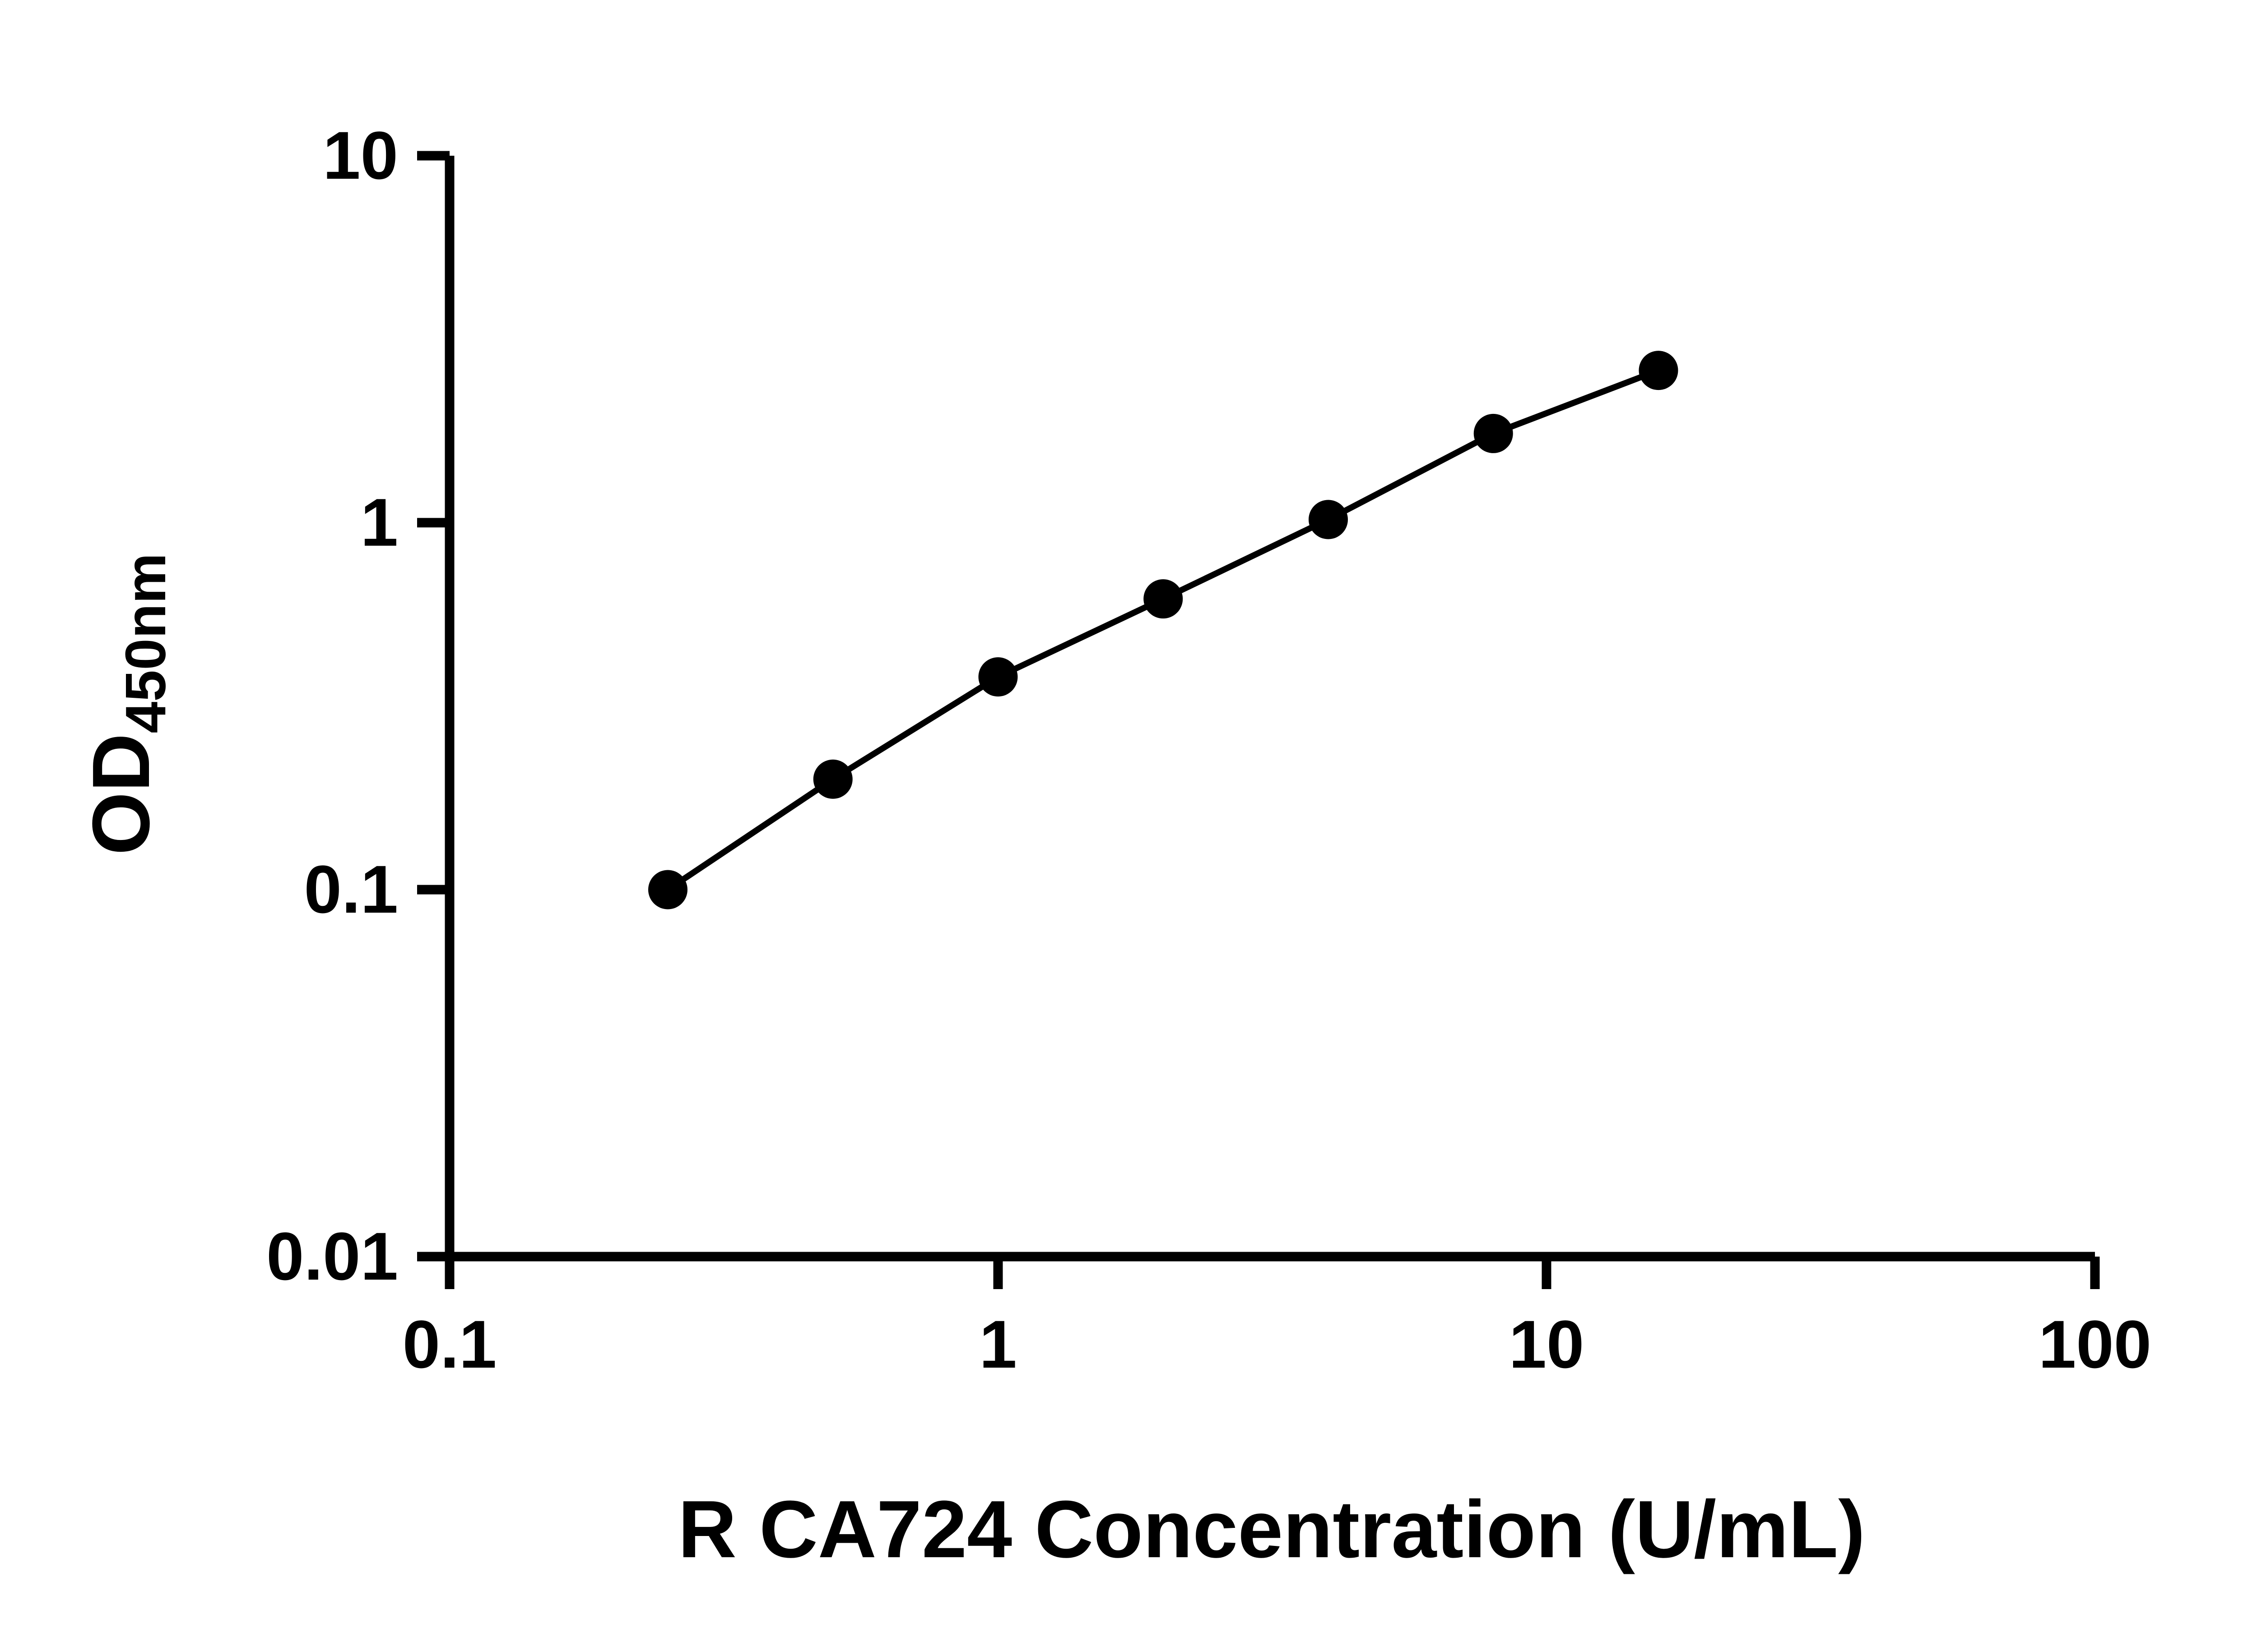 Image resolution: width=2257 pixels, height=1652 pixels. What do you see at coordinates (1547, 1344) in the screenshot?
I see `x-tick-label: 10` at bounding box center [1547, 1344].